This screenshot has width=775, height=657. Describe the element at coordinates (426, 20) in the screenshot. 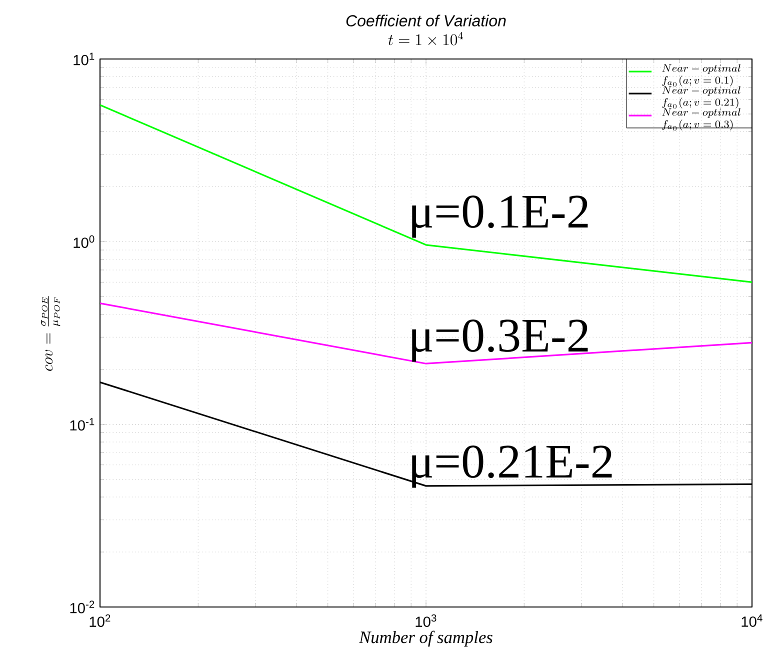

I see `chart-title: Coefficient of Variation` at that location.